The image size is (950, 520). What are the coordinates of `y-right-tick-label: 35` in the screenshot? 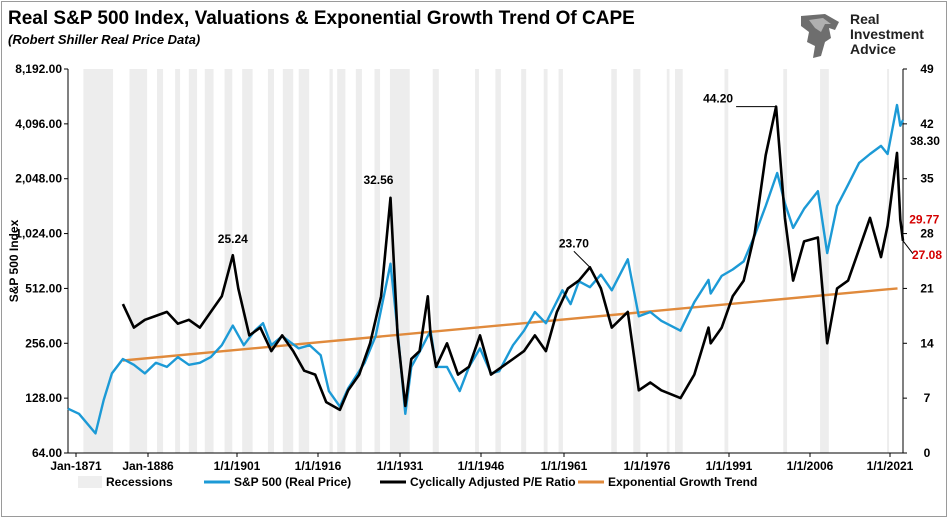 It's located at (927, 179).